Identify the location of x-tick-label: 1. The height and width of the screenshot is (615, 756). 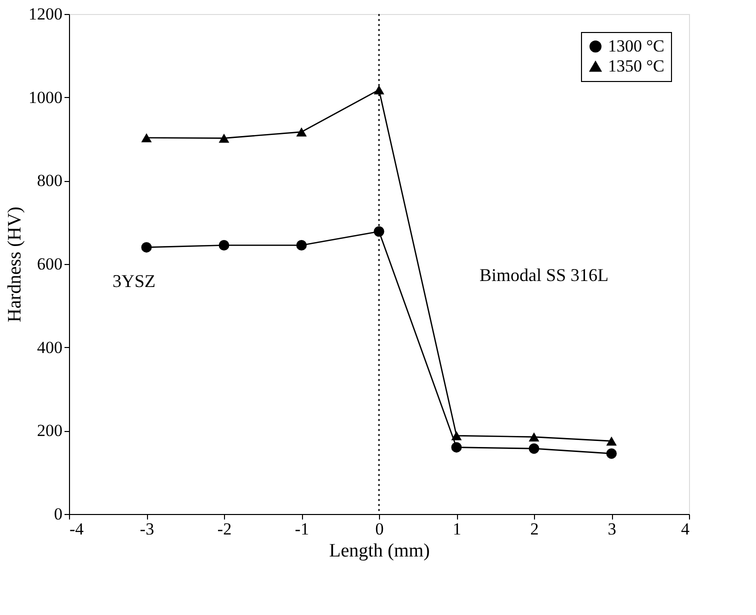
(457, 529).